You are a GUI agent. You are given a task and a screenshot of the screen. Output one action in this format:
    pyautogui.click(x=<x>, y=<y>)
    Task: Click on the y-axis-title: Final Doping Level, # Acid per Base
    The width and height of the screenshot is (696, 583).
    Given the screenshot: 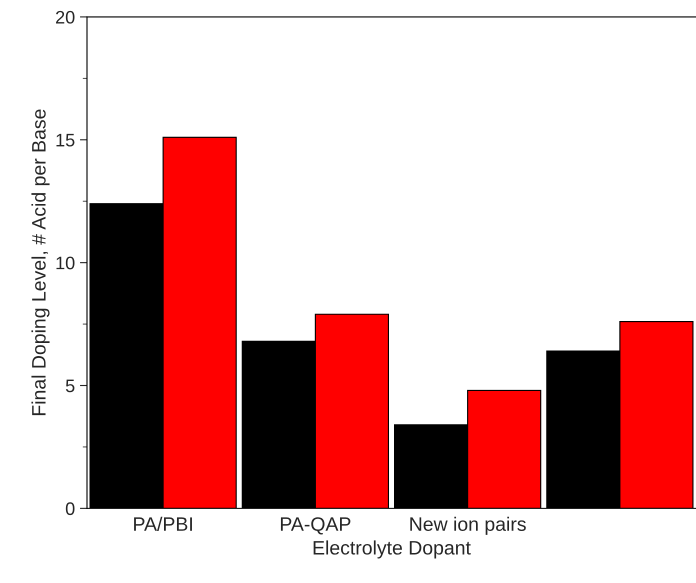 What is the action you would take?
    pyautogui.click(x=40, y=262)
    